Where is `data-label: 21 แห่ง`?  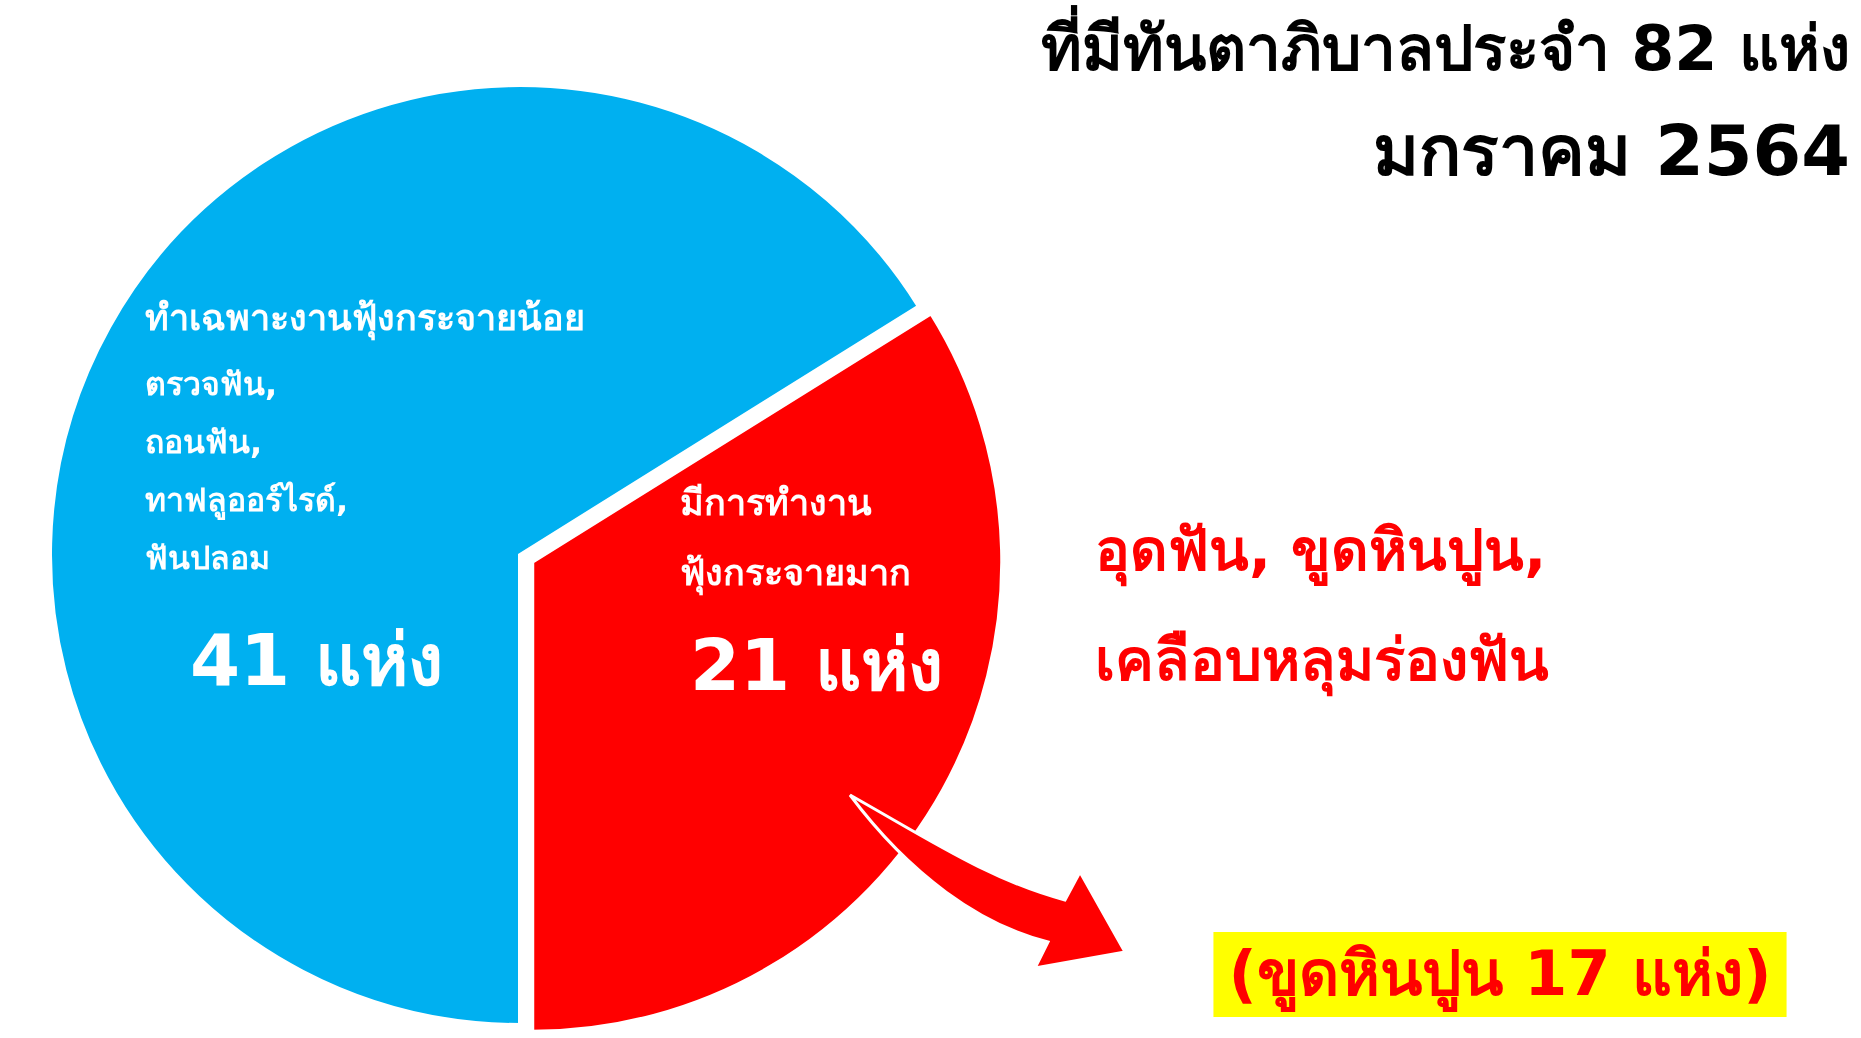 data-label: 21 แห่ง is located at coordinates (817, 665).